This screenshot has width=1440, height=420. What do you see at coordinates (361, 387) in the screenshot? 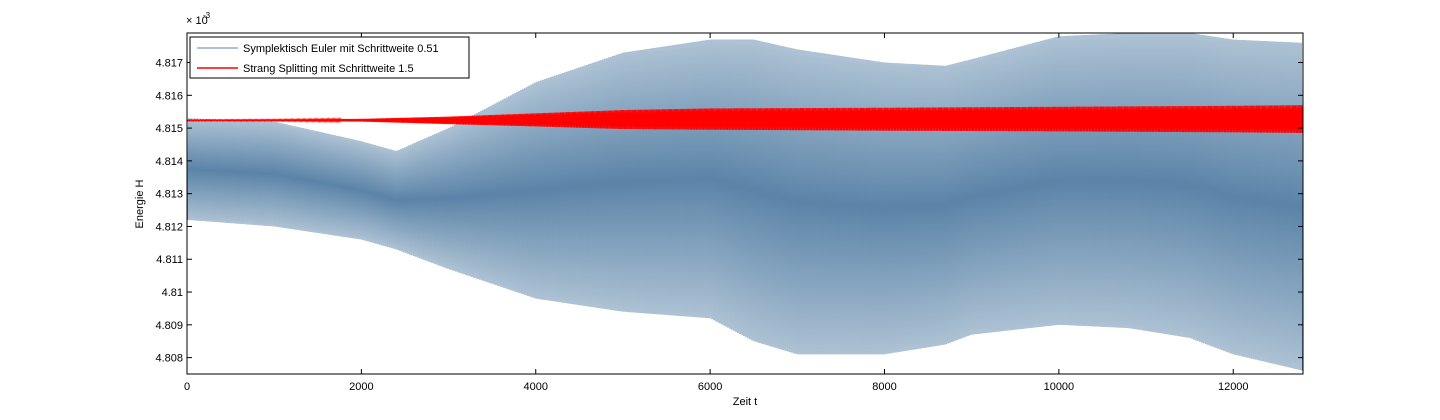
I see `x-tick-label: 2000` at bounding box center [361, 387].